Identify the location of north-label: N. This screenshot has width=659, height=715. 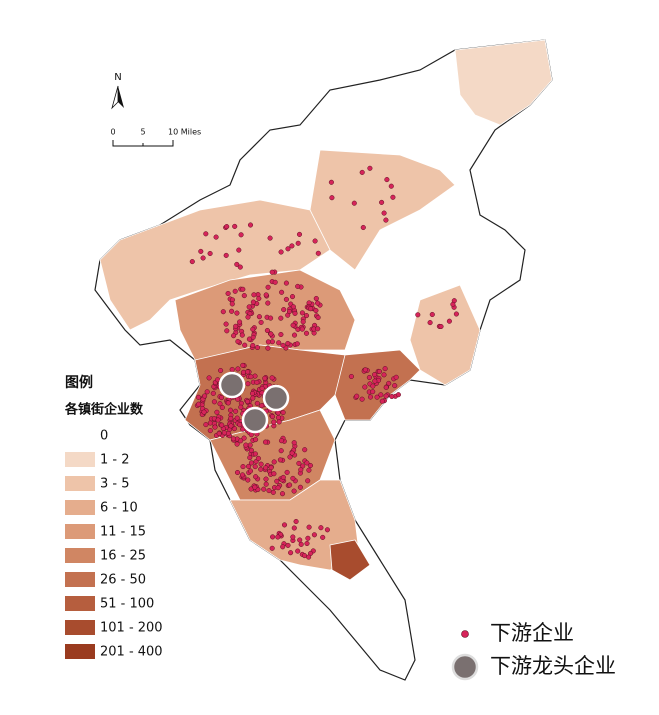
(117, 77).